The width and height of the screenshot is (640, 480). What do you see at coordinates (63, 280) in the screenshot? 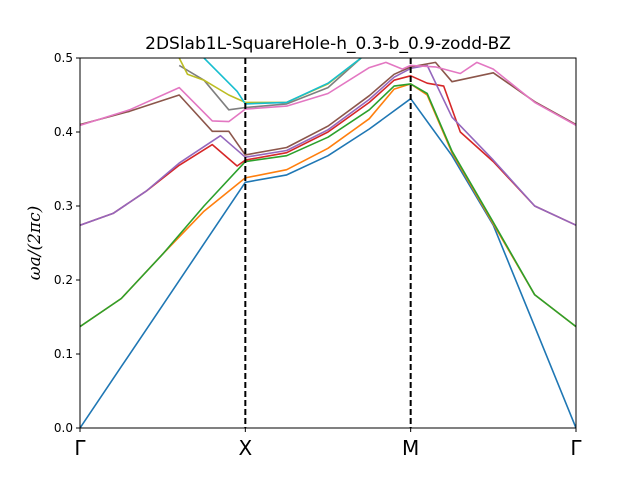
I see `y-tick-label: 0.2` at bounding box center [63, 280].